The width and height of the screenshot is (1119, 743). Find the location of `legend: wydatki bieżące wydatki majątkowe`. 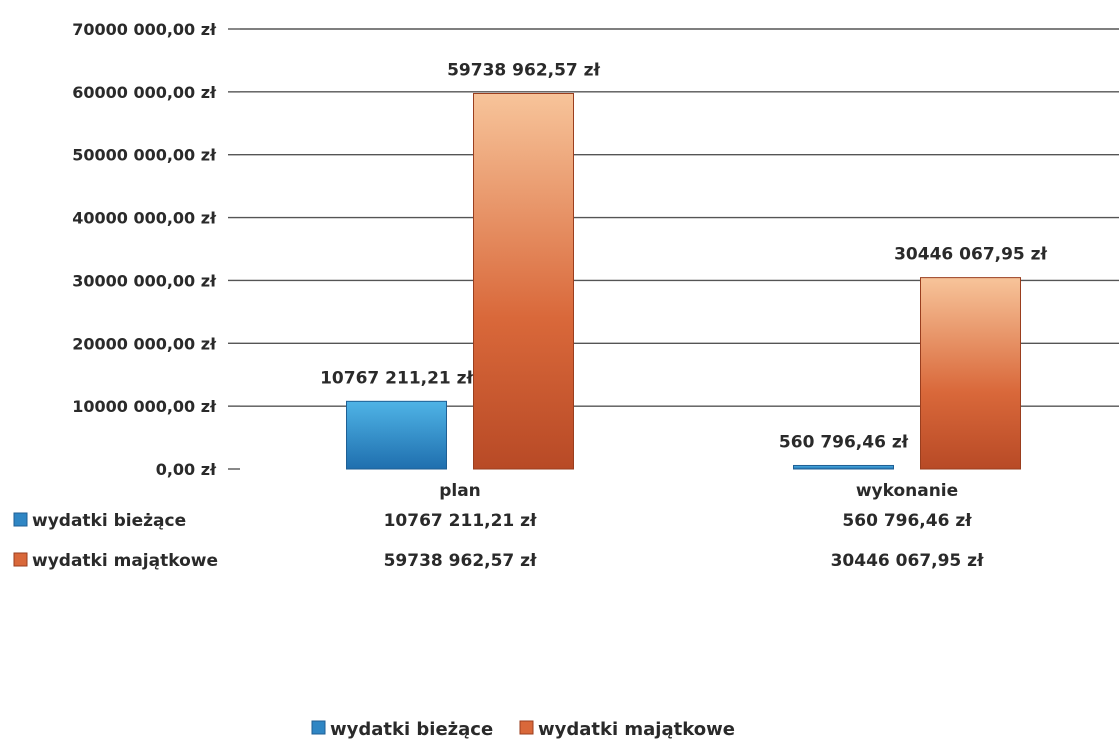

legend: wydatki bieżące wydatki majątkowe is located at coordinates (523, 729).